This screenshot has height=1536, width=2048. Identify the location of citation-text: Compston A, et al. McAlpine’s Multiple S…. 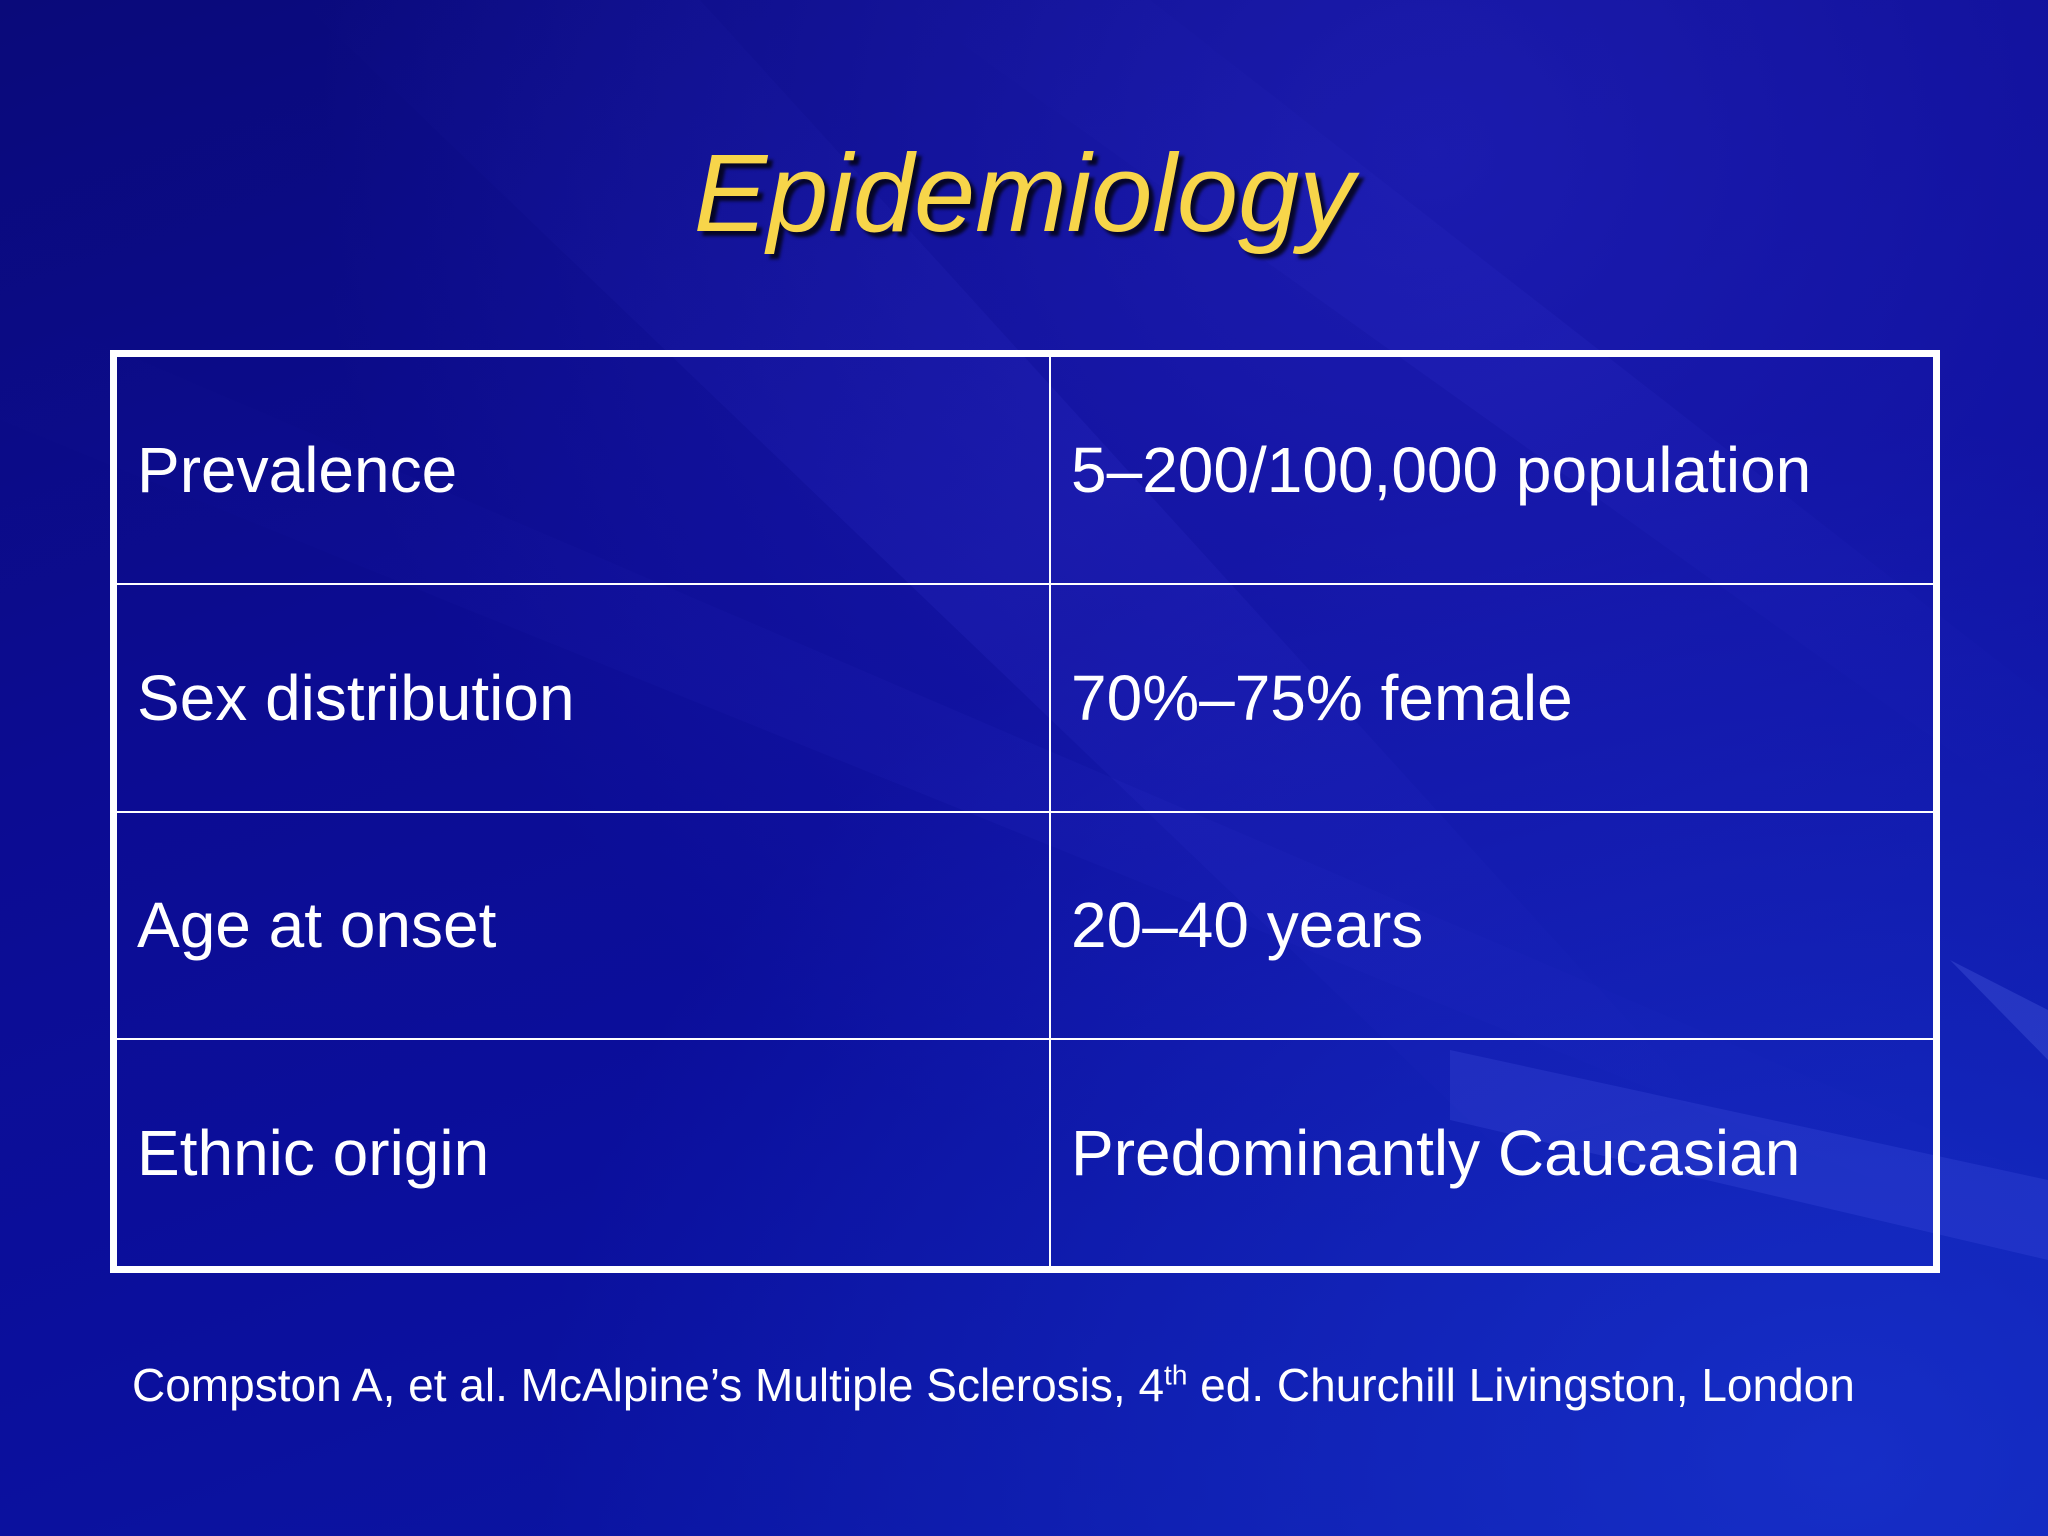
(648, 1385).